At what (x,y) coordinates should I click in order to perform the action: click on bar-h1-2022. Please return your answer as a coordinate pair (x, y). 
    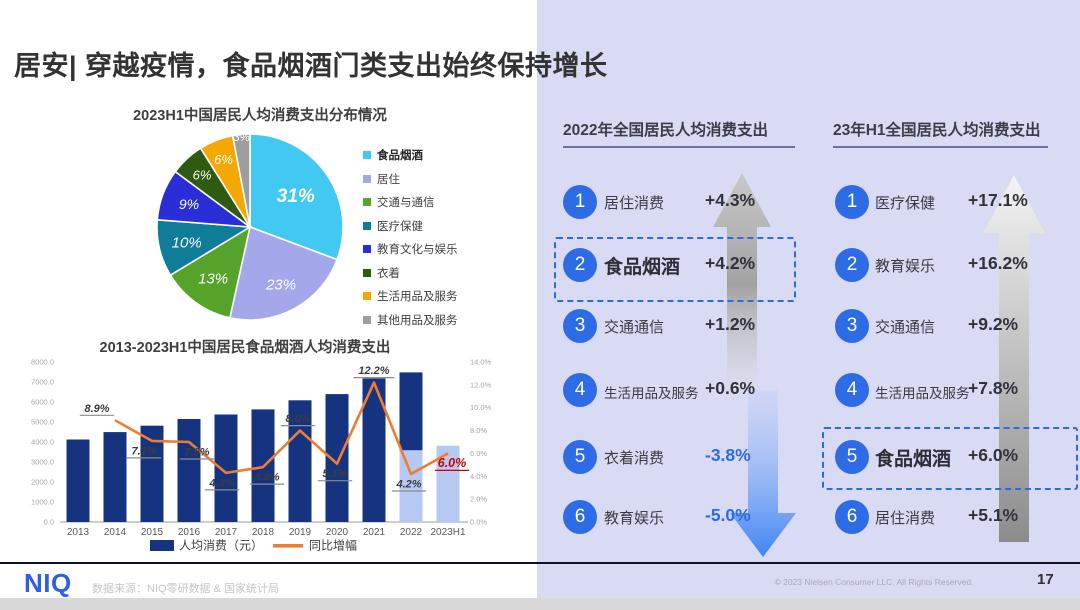
    Looking at the image, I should click on (411, 486).